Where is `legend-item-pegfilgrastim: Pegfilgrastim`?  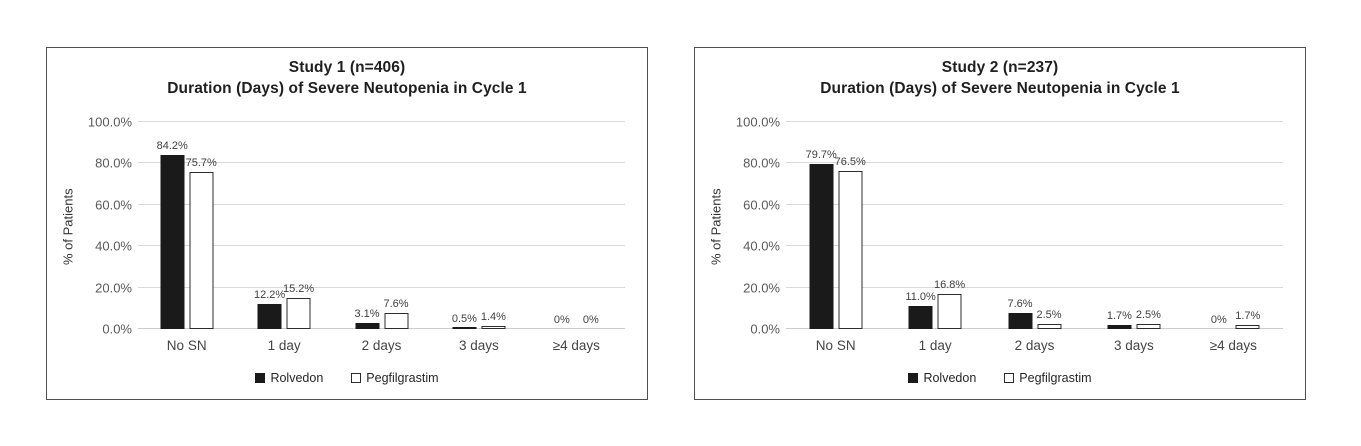
legend-item-pegfilgrastim: Pegfilgrastim is located at coordinates (1048, 378).